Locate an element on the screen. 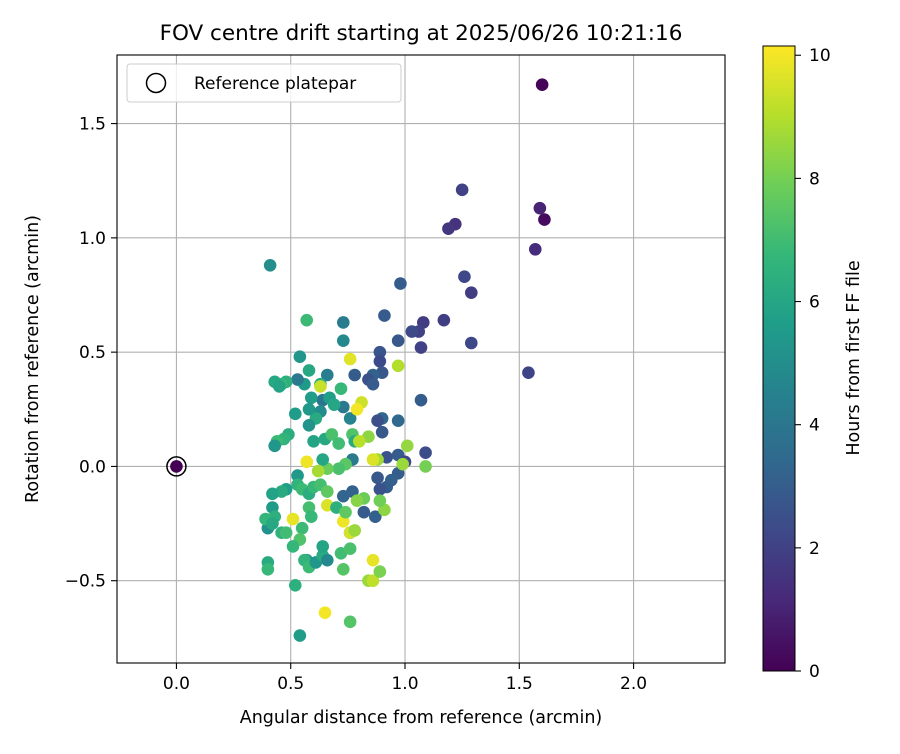 The image size is (900, 754). colorbar-tick-label: 6 is located at coordinates (814, 303).